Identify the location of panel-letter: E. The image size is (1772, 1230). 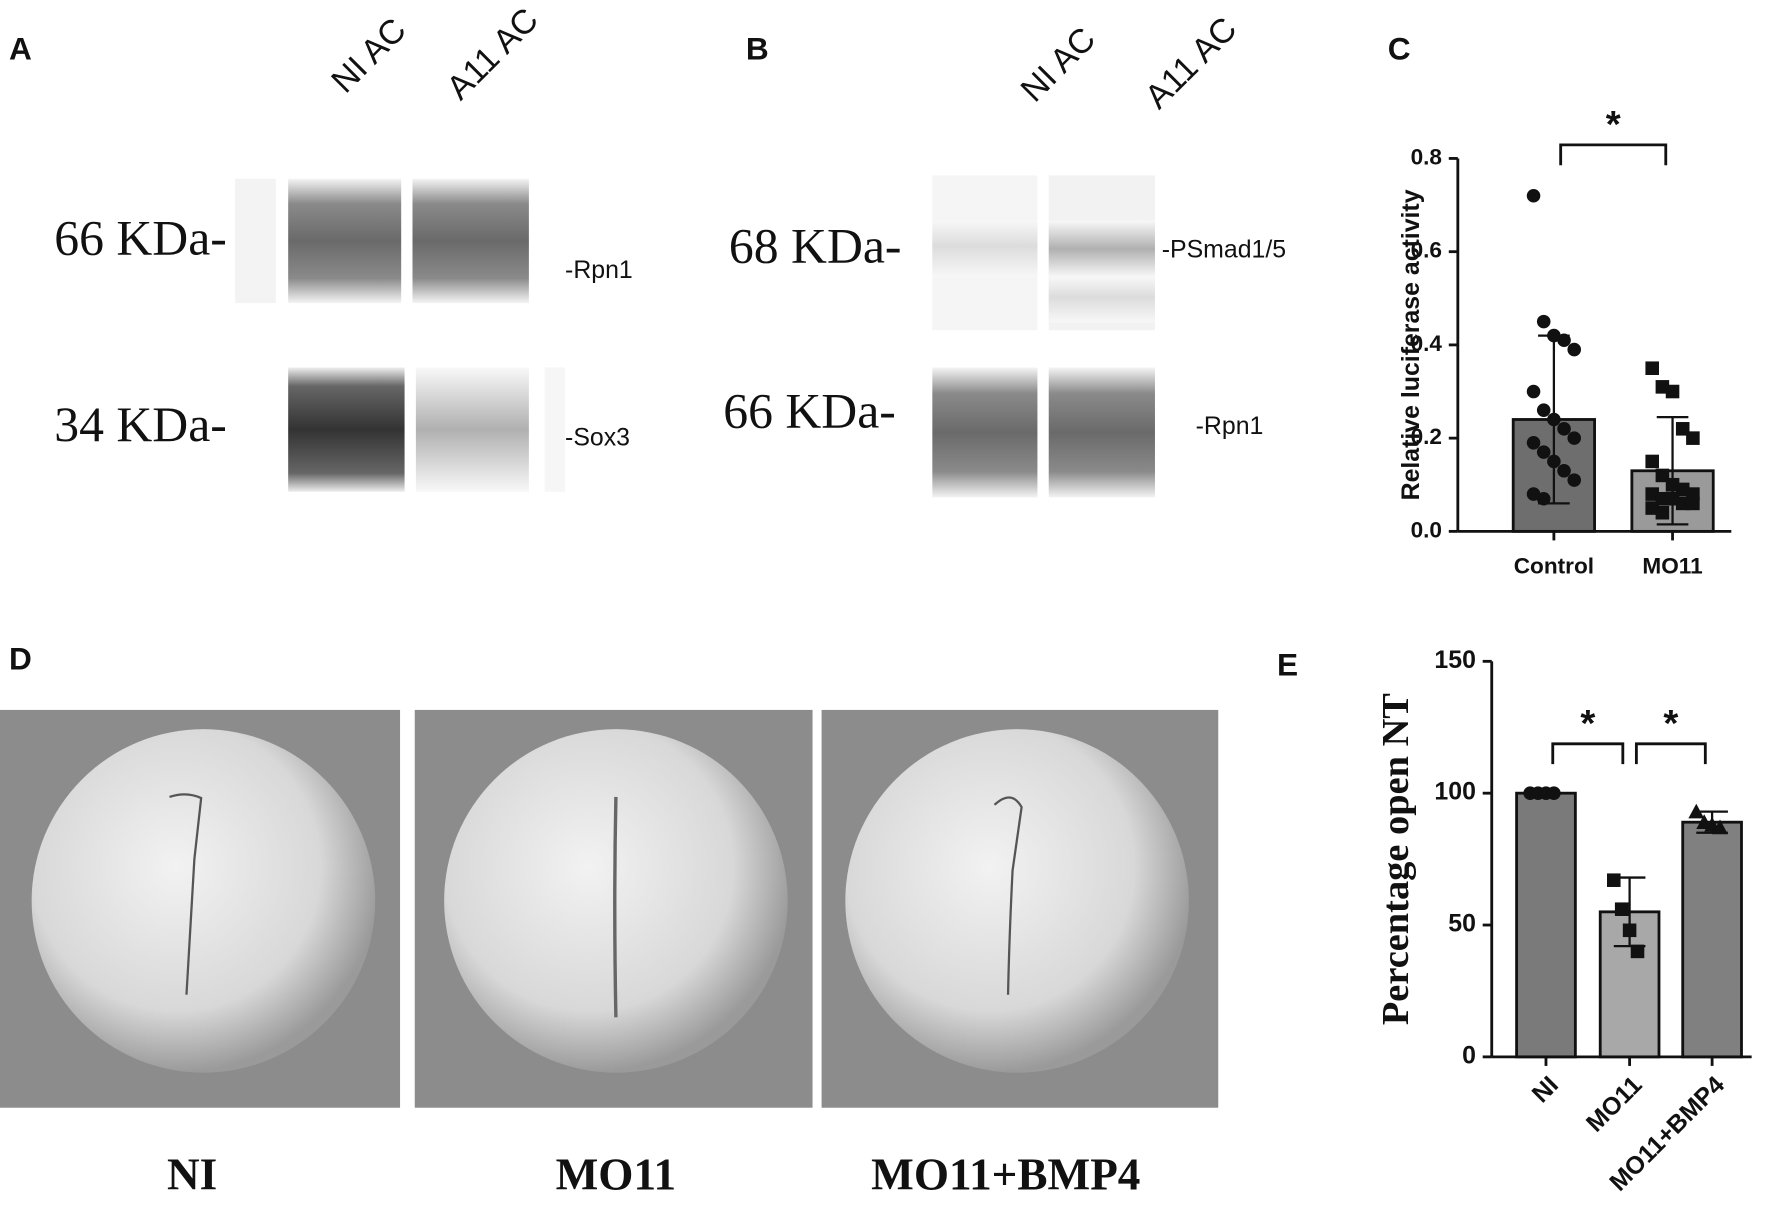
(1287, 664).